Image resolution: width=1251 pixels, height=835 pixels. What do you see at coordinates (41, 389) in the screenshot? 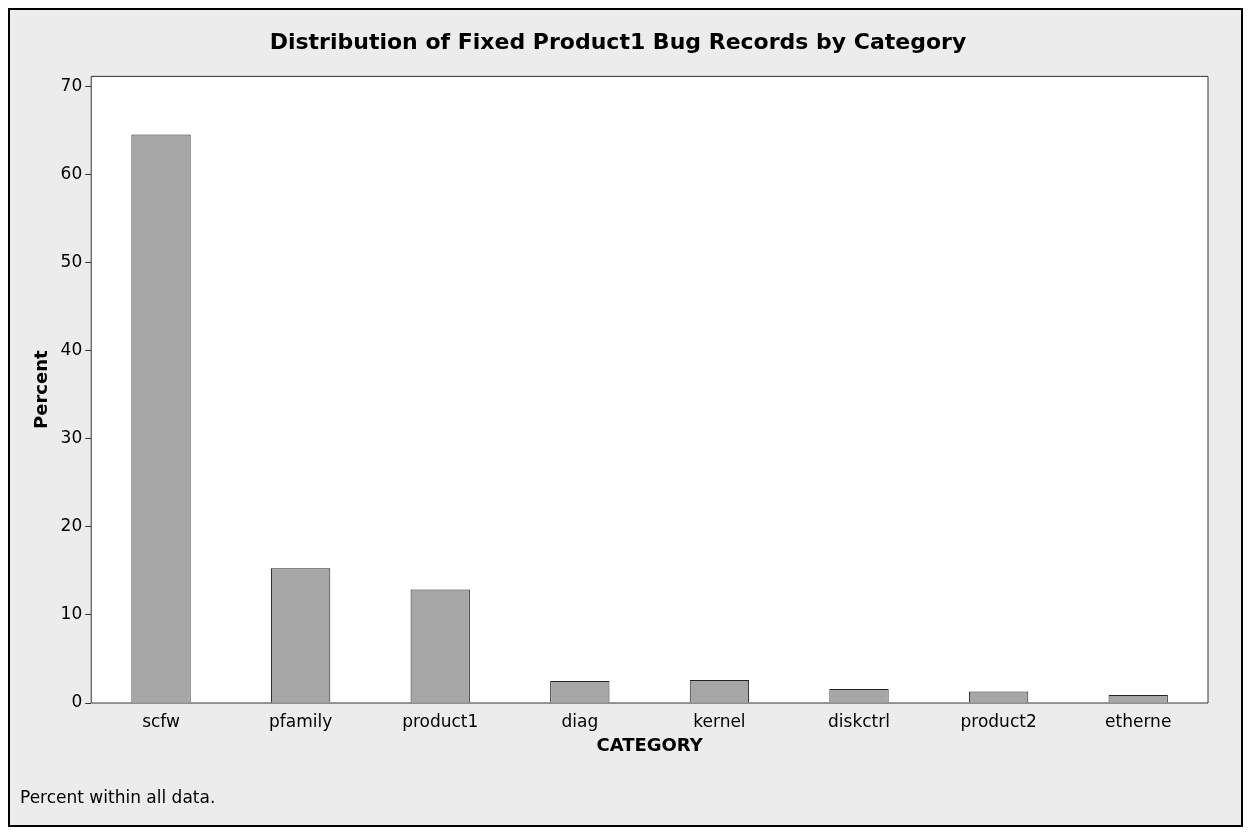
I see `y-axis-title: Percent` at bounding box center [41, 389].